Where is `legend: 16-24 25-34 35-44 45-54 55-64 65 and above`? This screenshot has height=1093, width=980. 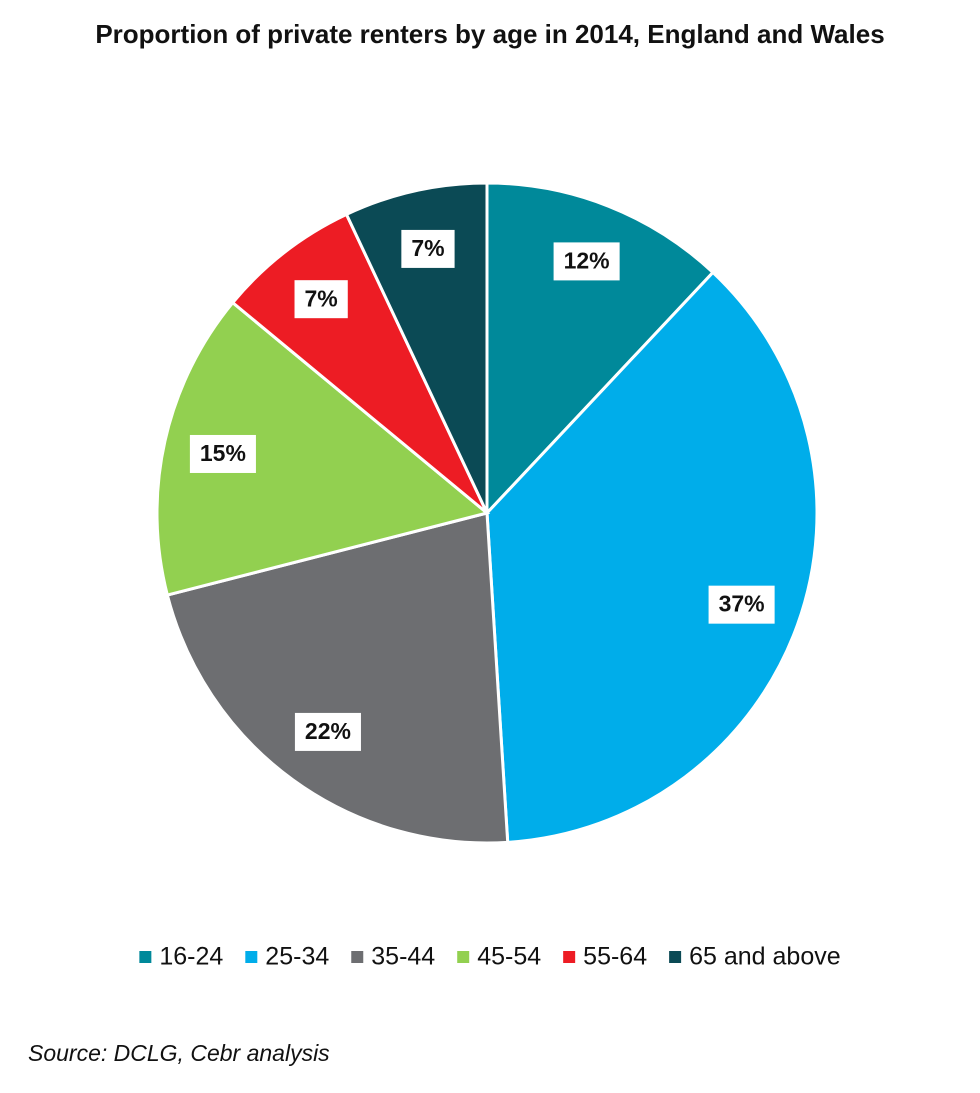
legend: 16-24 25-34 35-44 45-54 55-64 65 and above is located at coordinates (490, 957).